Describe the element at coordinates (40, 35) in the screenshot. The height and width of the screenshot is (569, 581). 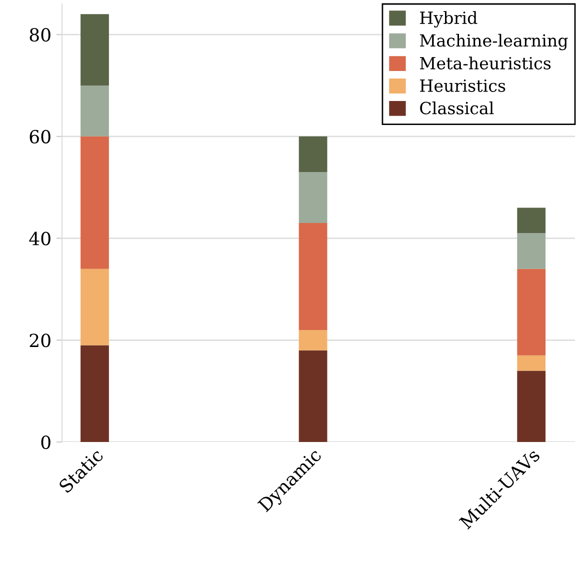
I see `y-tick-label: 80` at that location.